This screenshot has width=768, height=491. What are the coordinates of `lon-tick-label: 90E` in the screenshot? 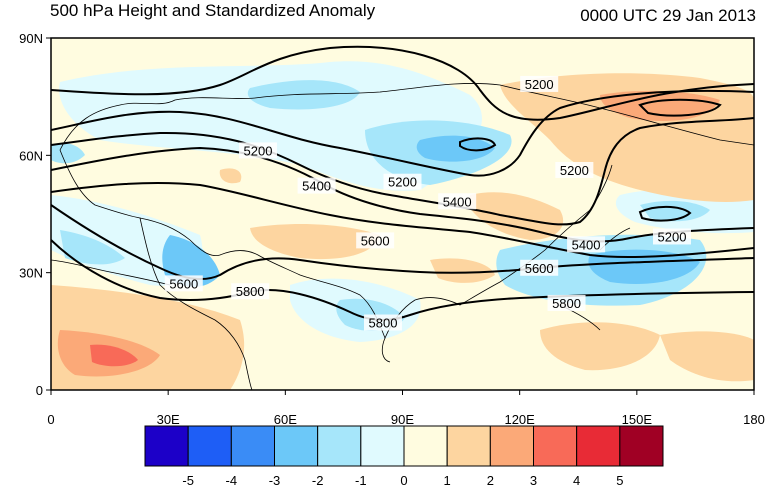 It's located at (402, 419).